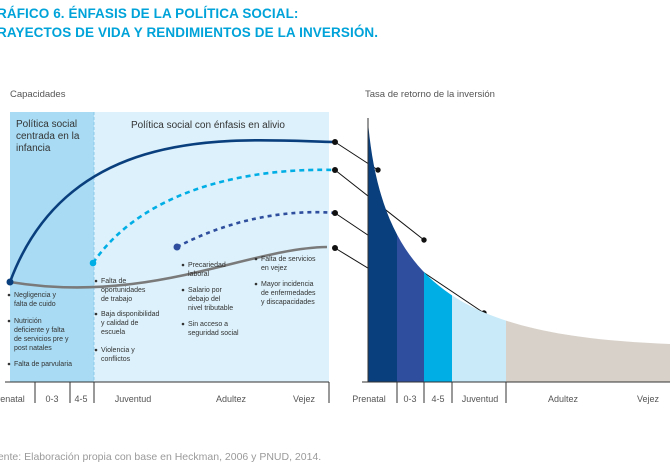 The width and height of the screenshot is (670, 470). I want to click on right-x-label-prenatal: Prenatal, so click(369, 399).